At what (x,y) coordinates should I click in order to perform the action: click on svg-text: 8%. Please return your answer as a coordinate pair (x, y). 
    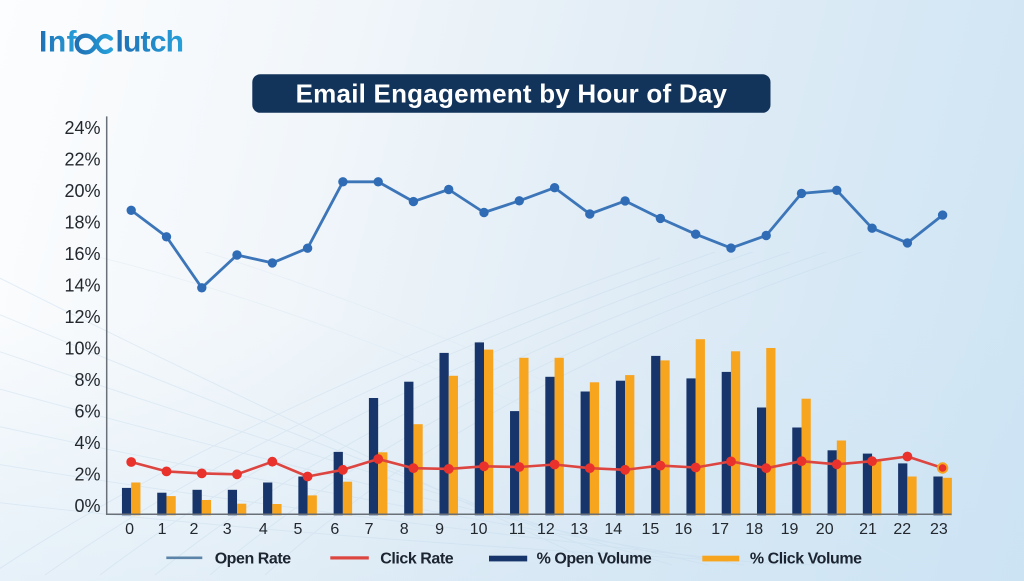
    Looking at the image, I should click on (87, 380).